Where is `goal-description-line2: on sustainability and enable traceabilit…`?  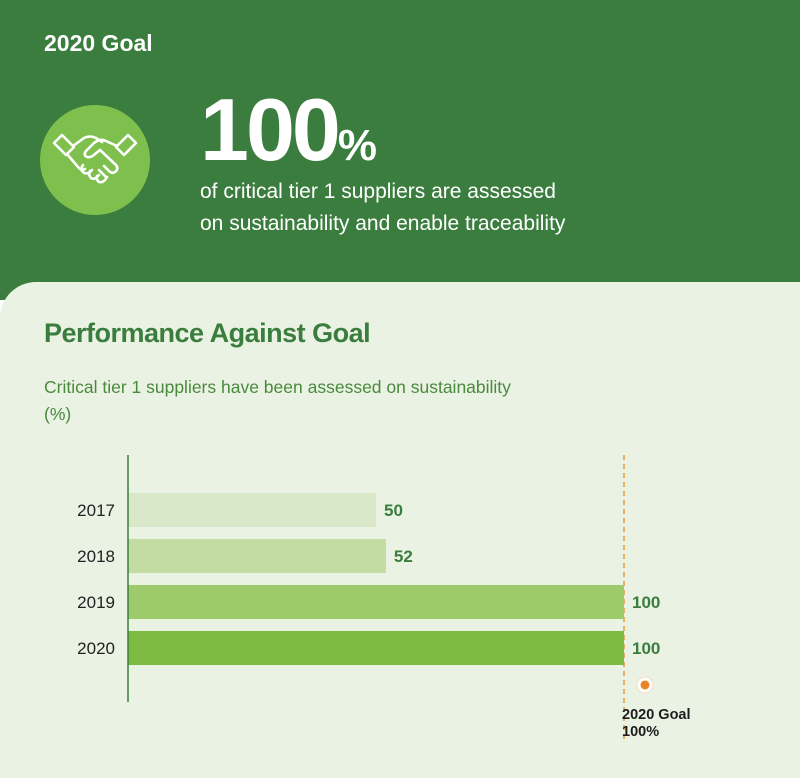 goal-description-line2: on sustainability and enable traceabilit… is located at coordinates (383, 223).